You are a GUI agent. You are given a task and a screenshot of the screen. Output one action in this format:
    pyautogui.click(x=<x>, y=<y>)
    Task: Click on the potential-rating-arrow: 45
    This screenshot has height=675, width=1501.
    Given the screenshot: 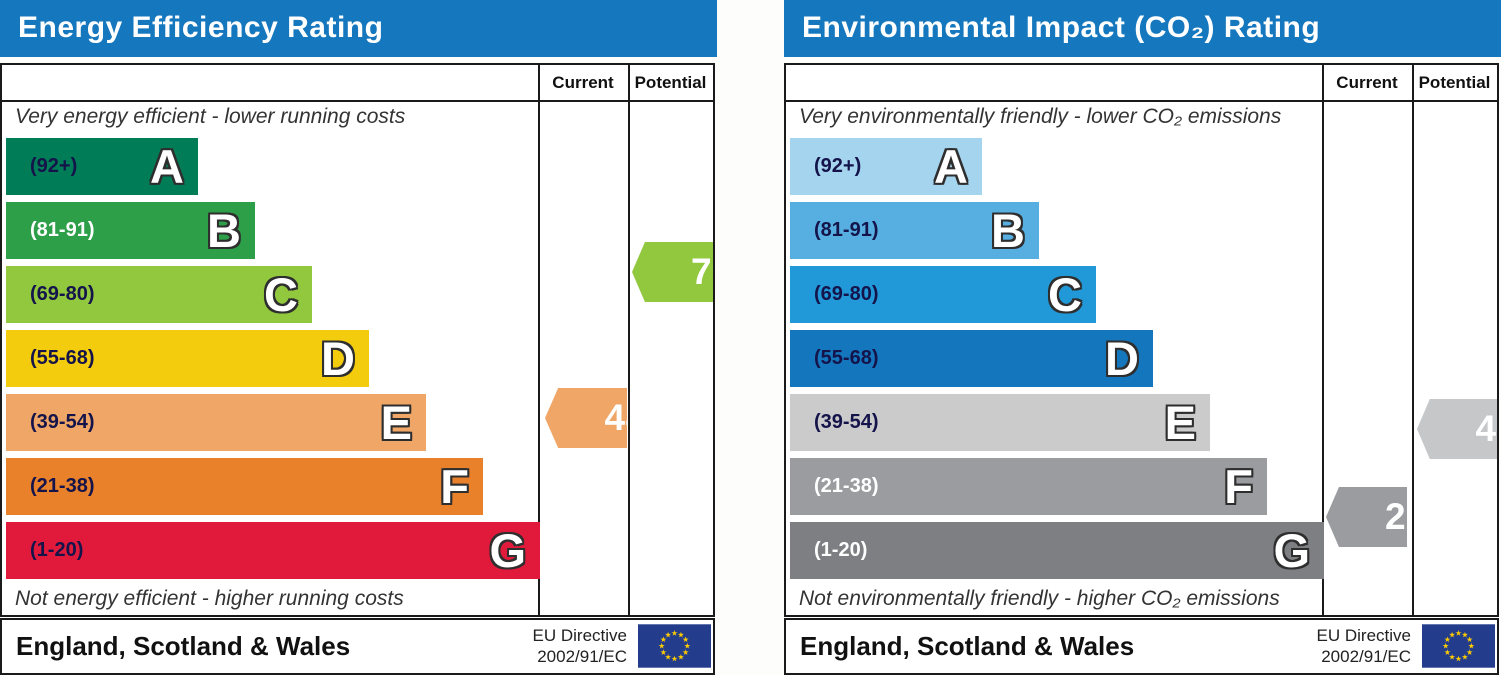 What is the action you would take?
    pyautogui.click(x=1457, y=429)
    